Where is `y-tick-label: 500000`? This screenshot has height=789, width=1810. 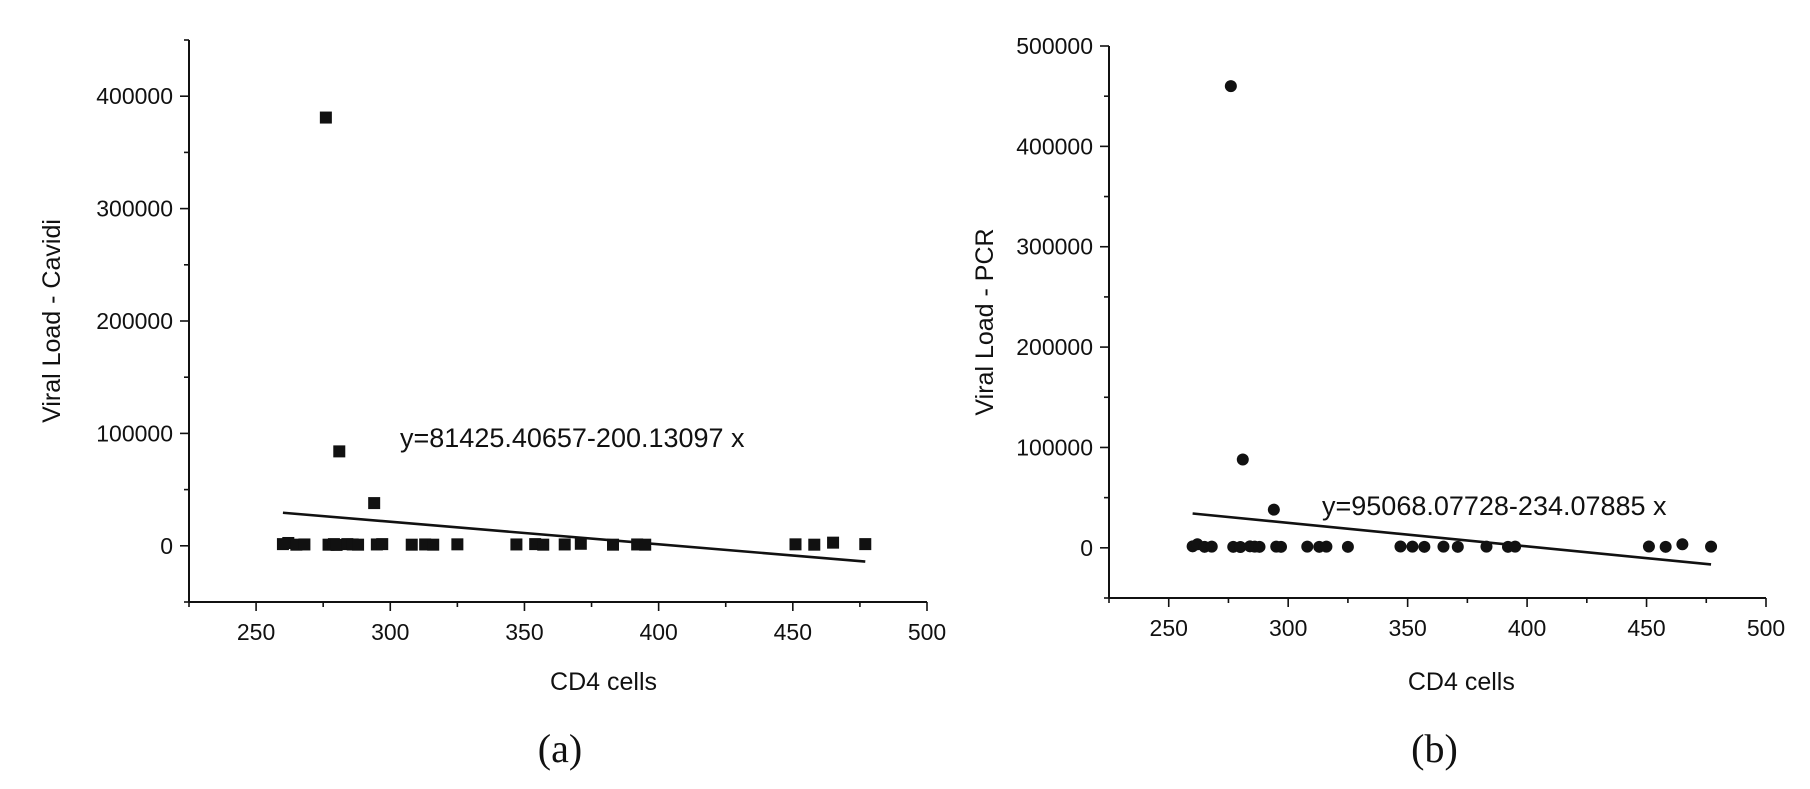 y-tick-label: 500000 is located at coordinates (1054, 46).